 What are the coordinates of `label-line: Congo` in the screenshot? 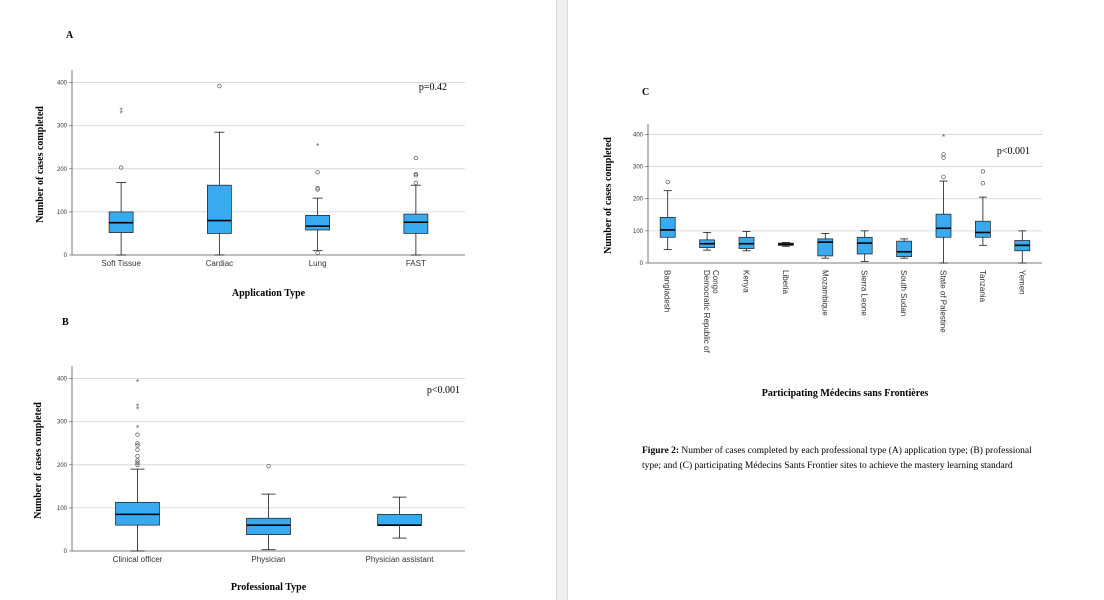 It's located at (715, 282).